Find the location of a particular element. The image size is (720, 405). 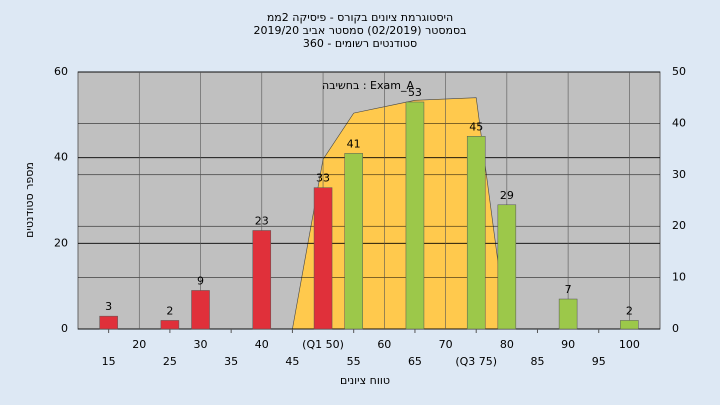

data-label: 9 is located at coordinates (200, 280).